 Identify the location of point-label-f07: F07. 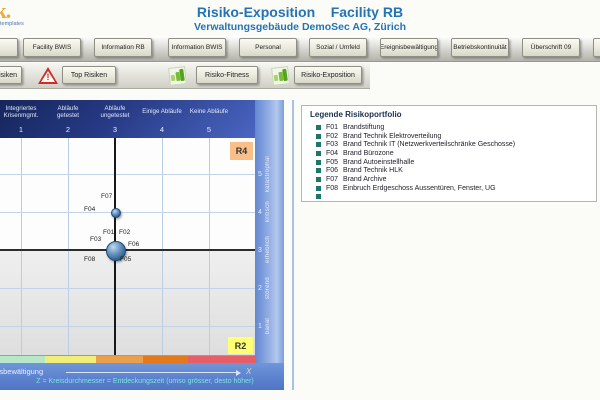
(107, 196).